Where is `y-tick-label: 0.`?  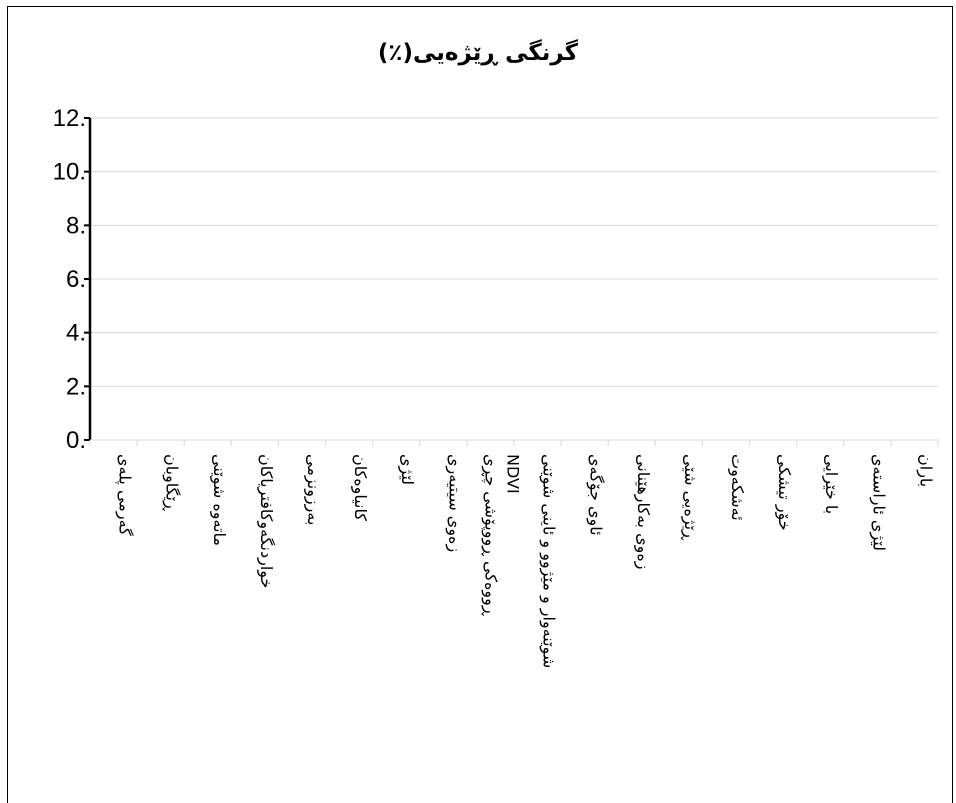 y-tick-label: 0. is located at coordinates (76, 440).